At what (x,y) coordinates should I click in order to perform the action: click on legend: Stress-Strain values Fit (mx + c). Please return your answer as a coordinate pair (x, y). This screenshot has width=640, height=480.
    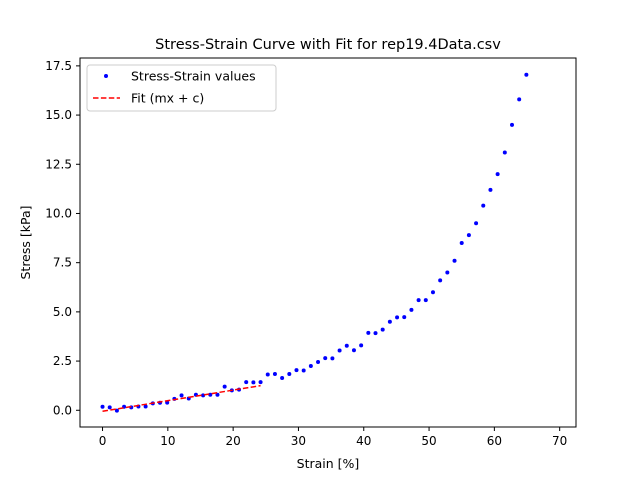
    Looking at the image, I should click on (181, 88).